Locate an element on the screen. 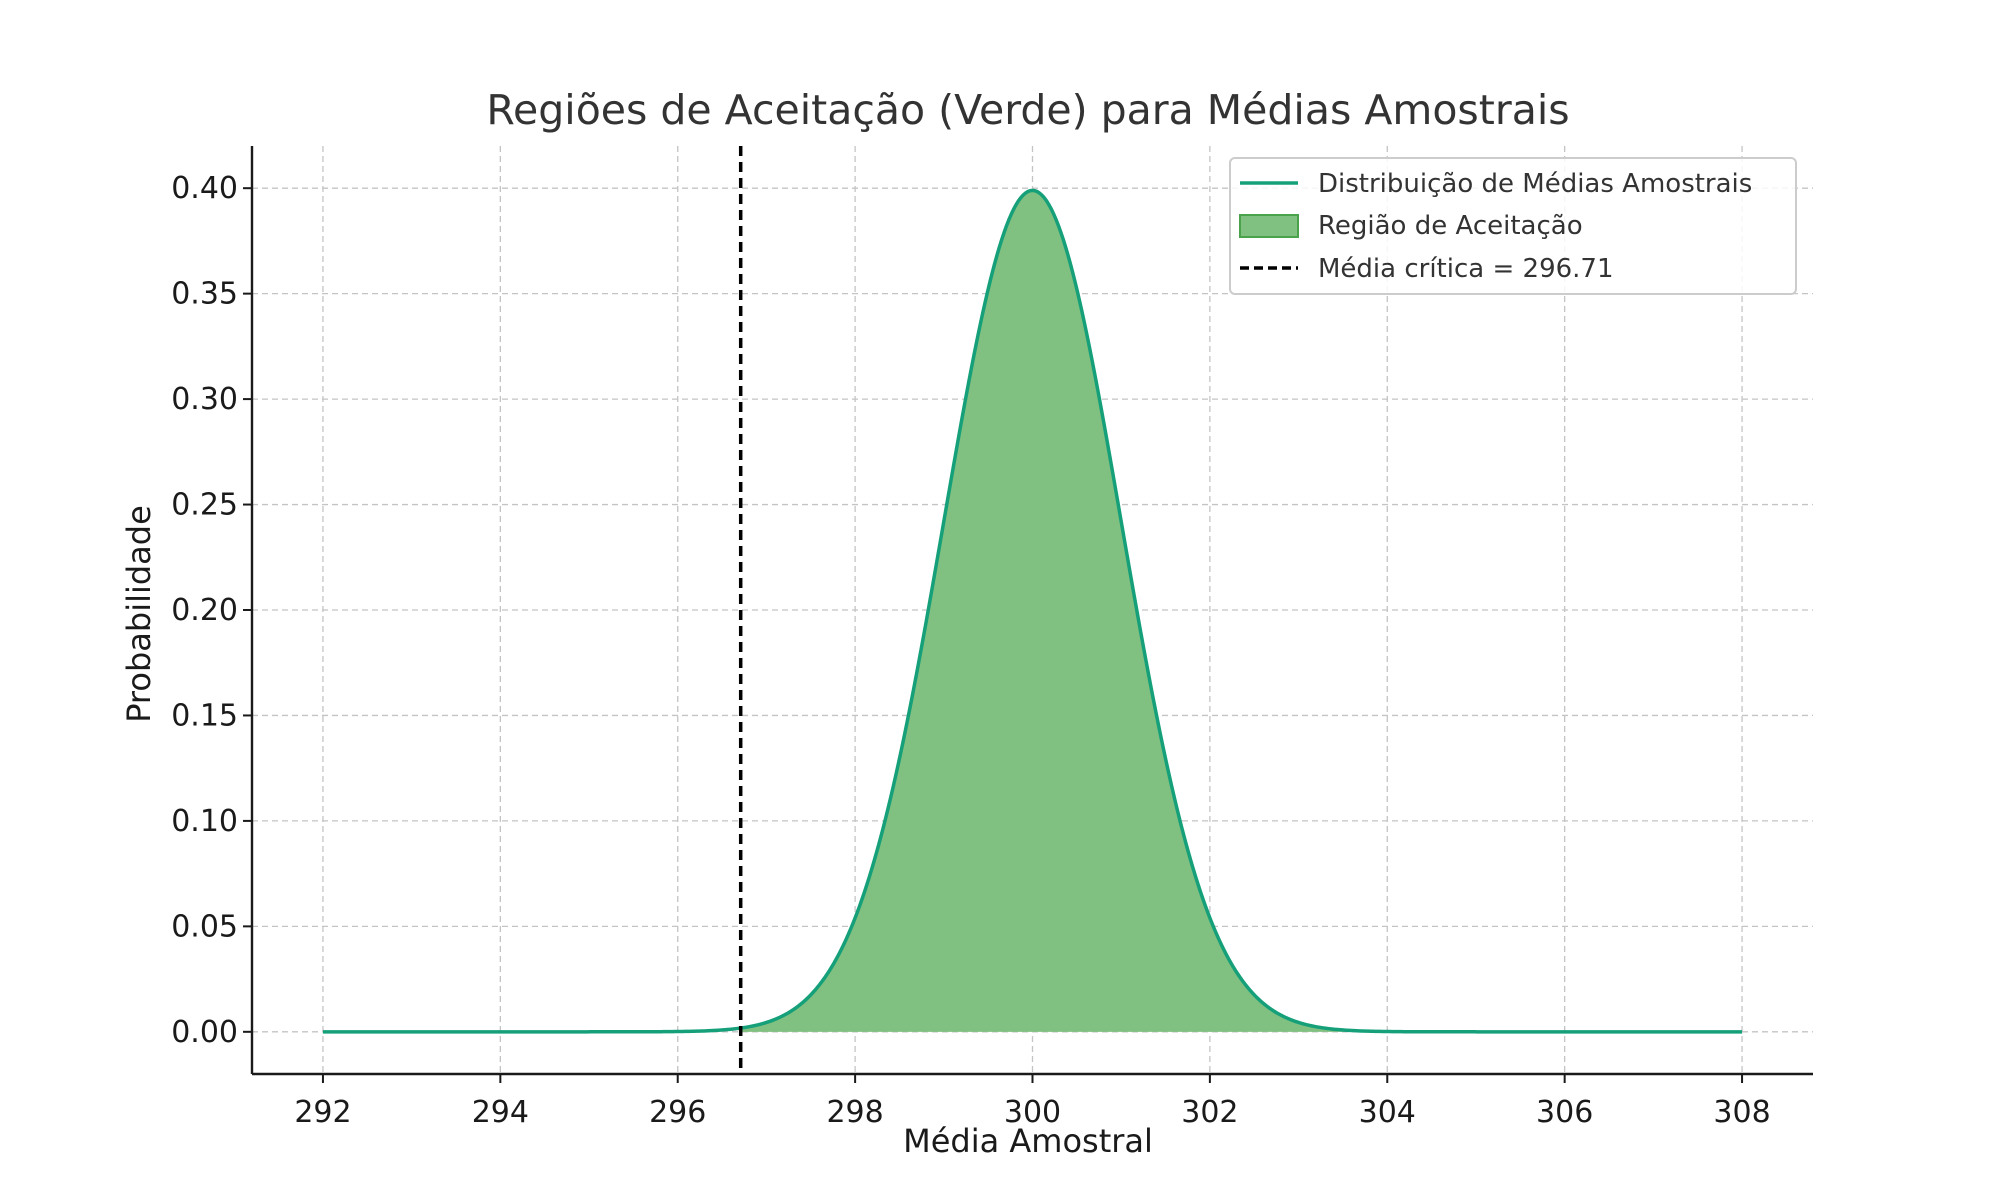  x-tick-label: 302 is located at coordinates (1209, 1112).